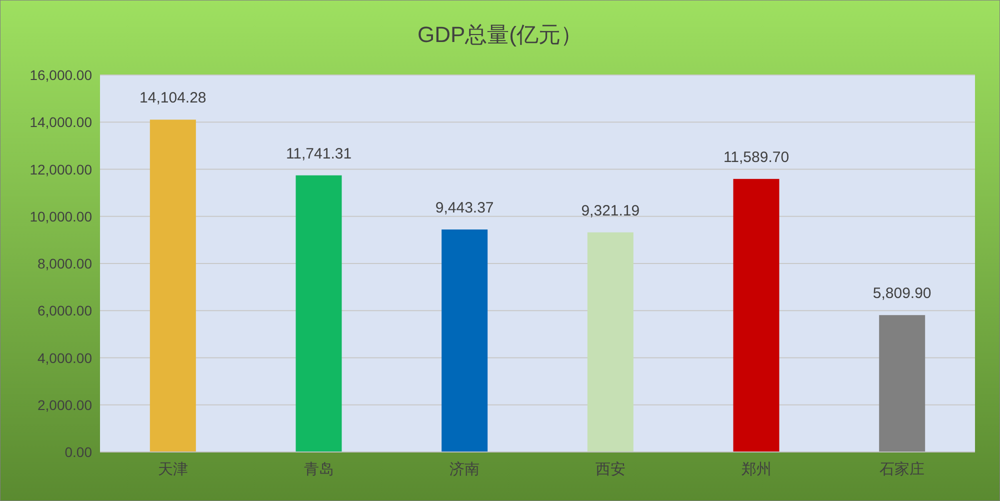 The image size is (1000, 501). What do you see at coordinates (173, 98) in the screenshot?
I see `data-label: 14,104.28` at bounding box center [173, 98].